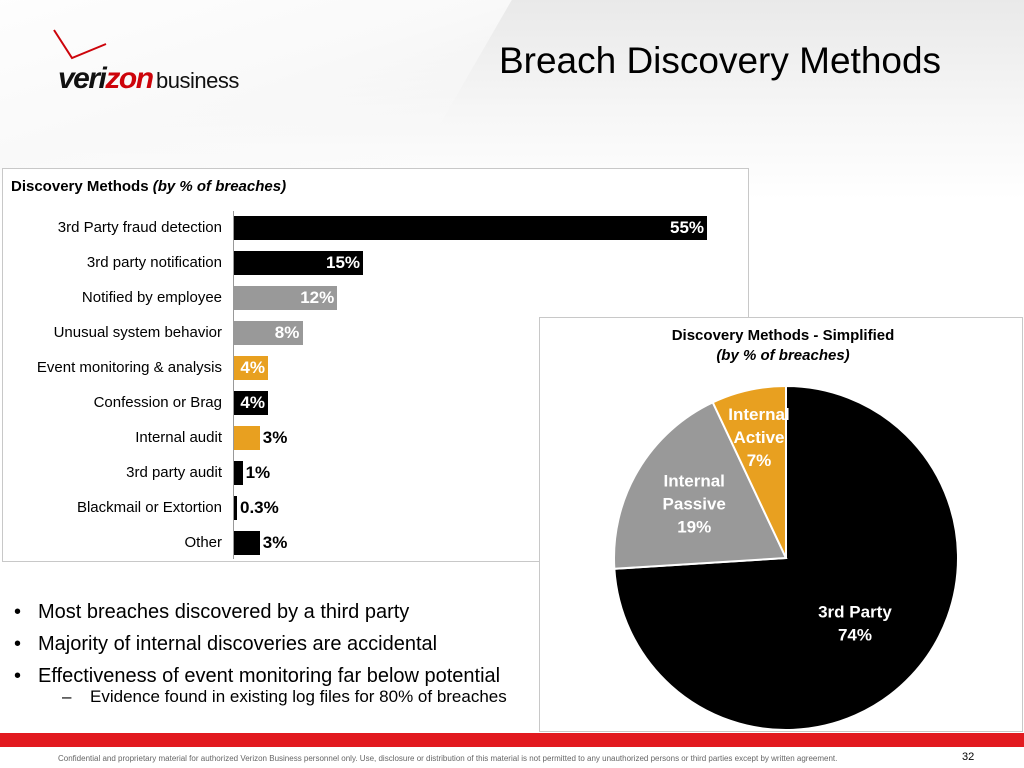 This screenshot has height=768, width=1024. Describe the element at coordinates (139, 227) in the screenshot. I see `bar-category-label: 3rd Party fraud detection` at that location.